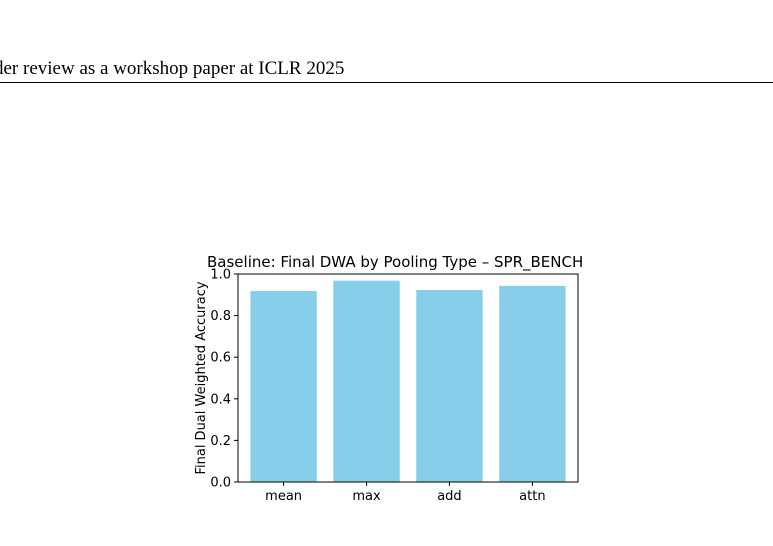 This screenshot has width=773, height=546. What do you see at coordinates (283, 386) in the screenshot?
I see `bar-mean` at bounding box center [283, 386].